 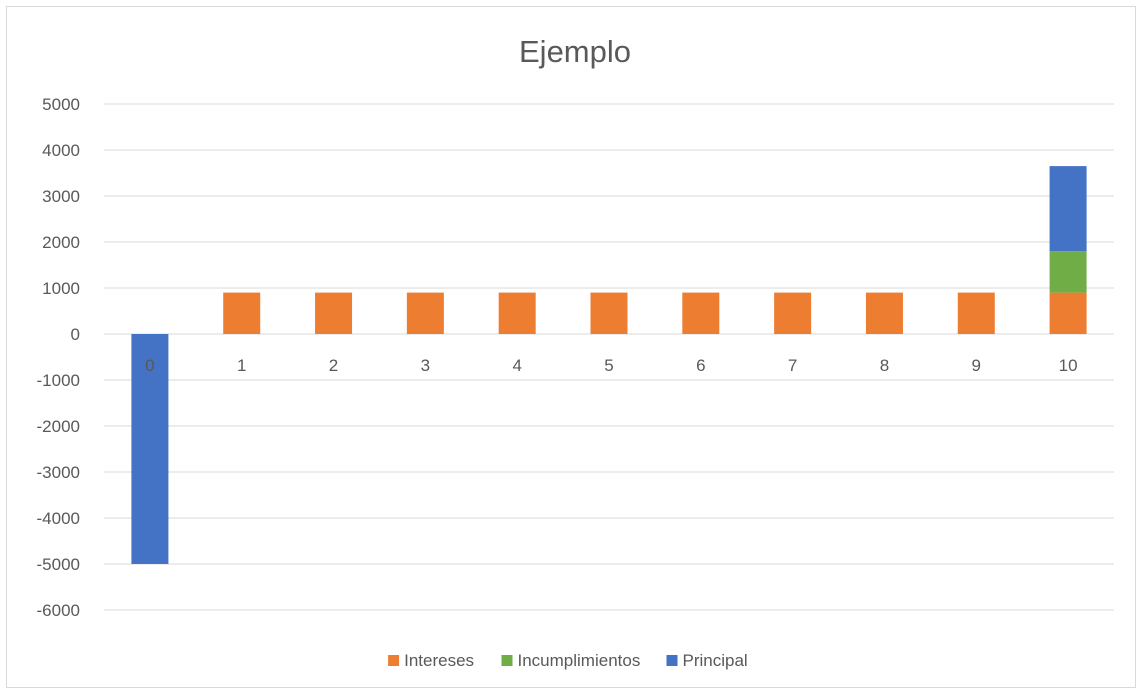 I want to click on y-tick-label: 3000, so click(x=61, y=196).